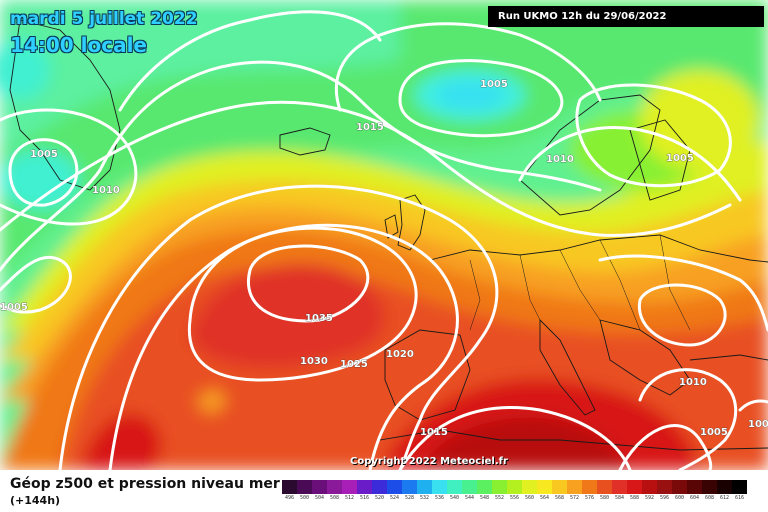 This screenshot has height=512, width=768. I want to click on run-badge: Run UKMO 12h du 29/06/2022, so click(626, 16).